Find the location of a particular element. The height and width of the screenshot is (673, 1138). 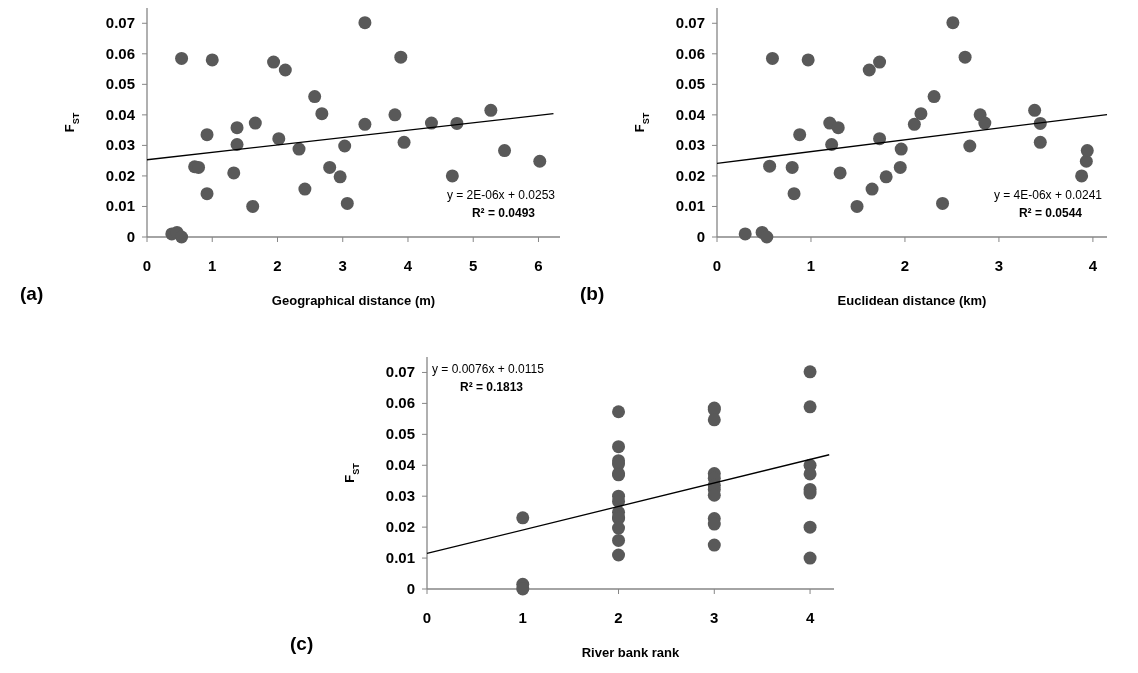

annotation: y = 0.0076x + 0.0115 is located at coordinates (488, 369).